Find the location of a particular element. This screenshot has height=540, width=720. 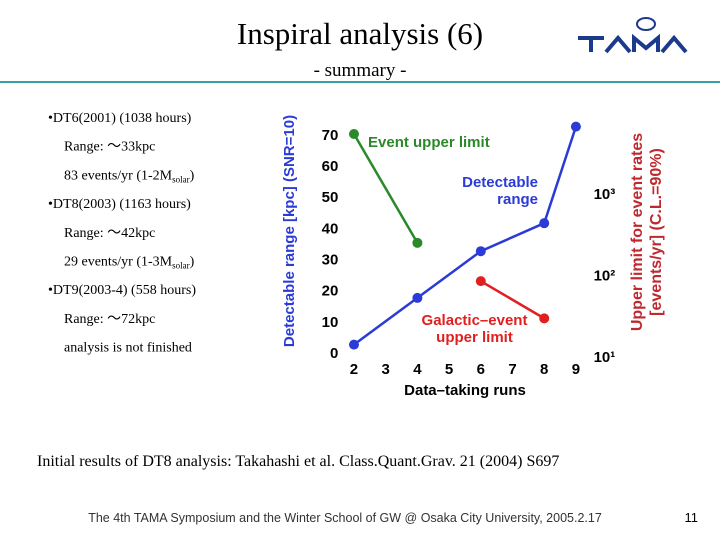

series-label-box: Detectable range is located at coordinates (500, 191).